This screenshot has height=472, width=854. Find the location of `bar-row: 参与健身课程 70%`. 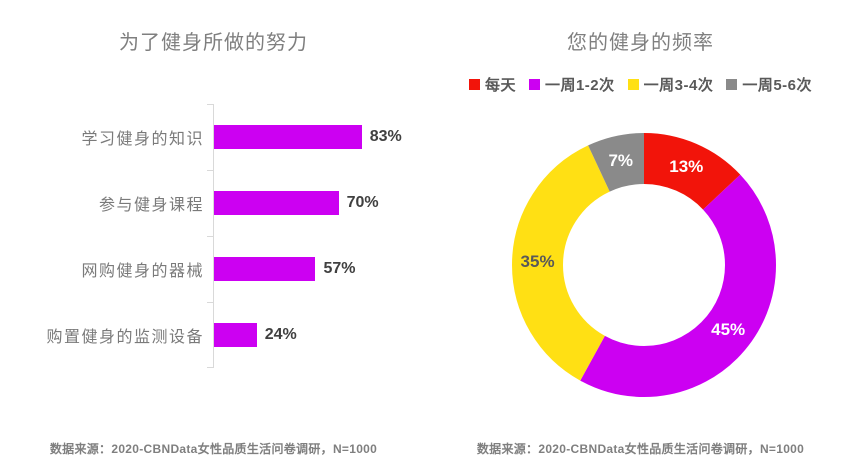

bar-row: 参与健身课程 70% is located at coordinates (213, 203).